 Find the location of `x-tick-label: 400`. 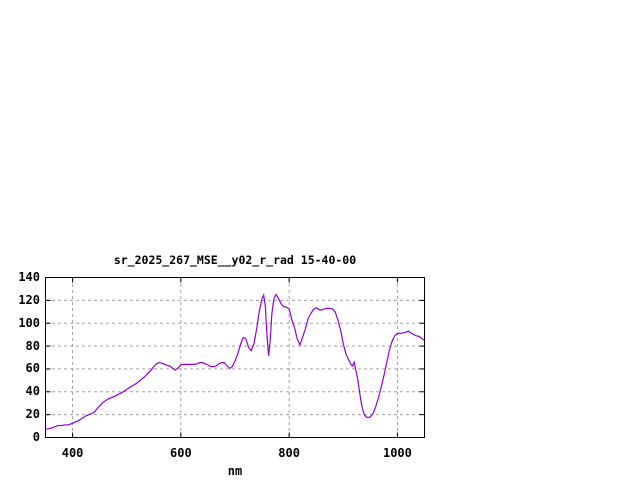

x-tick-label: 400 is located at coordinates (72, 453).